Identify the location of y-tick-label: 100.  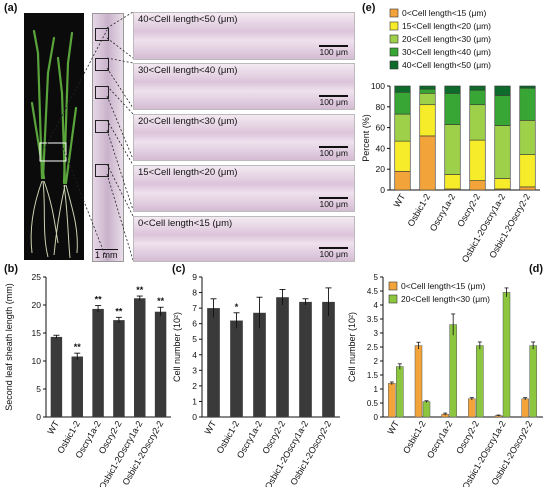
(378, 86).